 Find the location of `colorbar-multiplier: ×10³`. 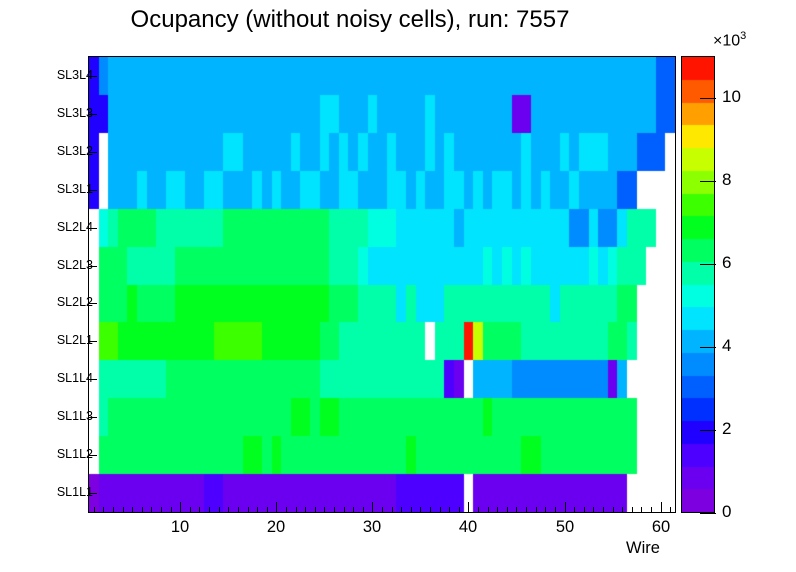

colorbar-multiplier: ×10³ is located at coordinates (729, 40).